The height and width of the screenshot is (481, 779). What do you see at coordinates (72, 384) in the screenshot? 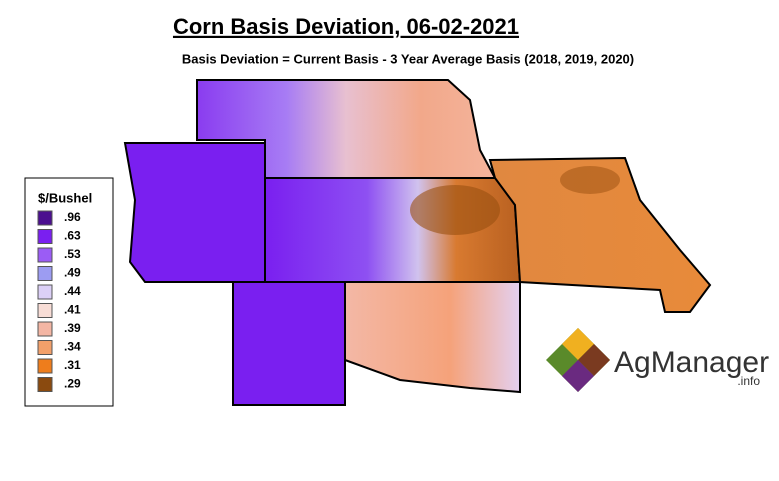
I see `legend-label: .29` at bounding box center [72, 384].